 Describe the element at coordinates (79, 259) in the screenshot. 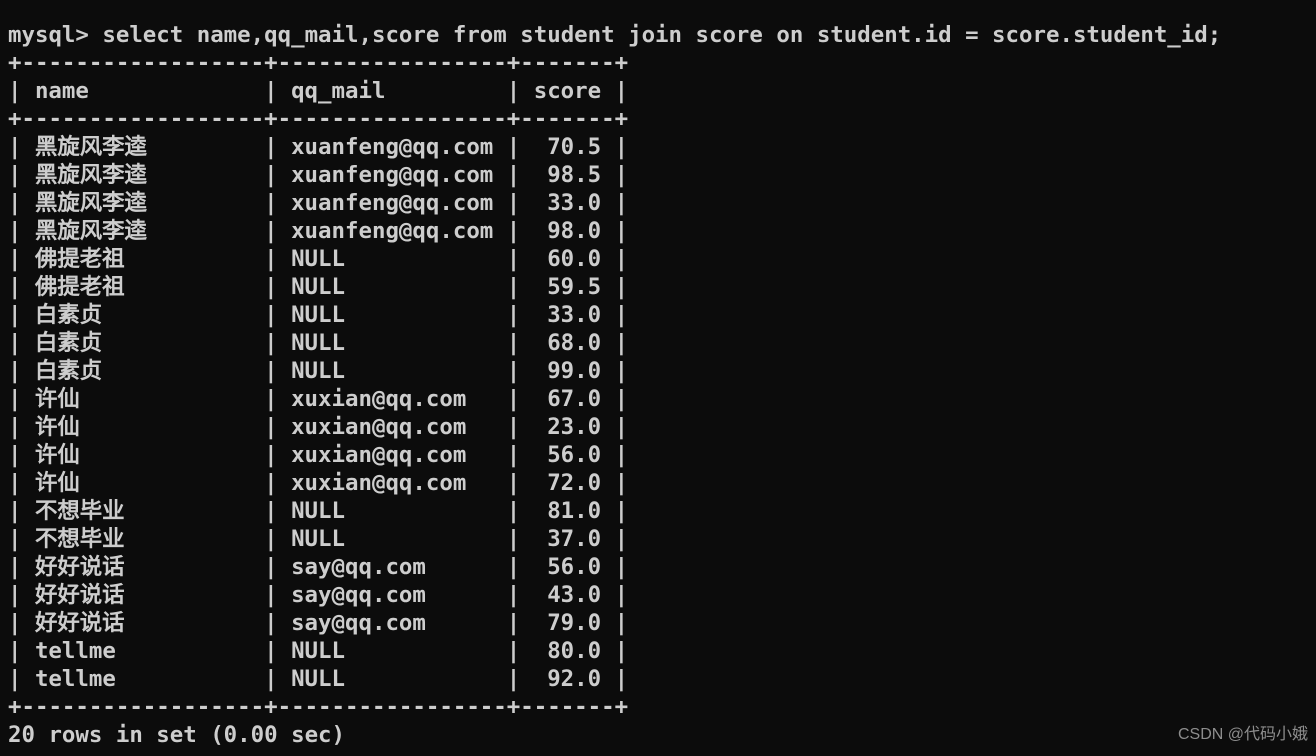

I see `cell-name: 佛提老祖` at that location.